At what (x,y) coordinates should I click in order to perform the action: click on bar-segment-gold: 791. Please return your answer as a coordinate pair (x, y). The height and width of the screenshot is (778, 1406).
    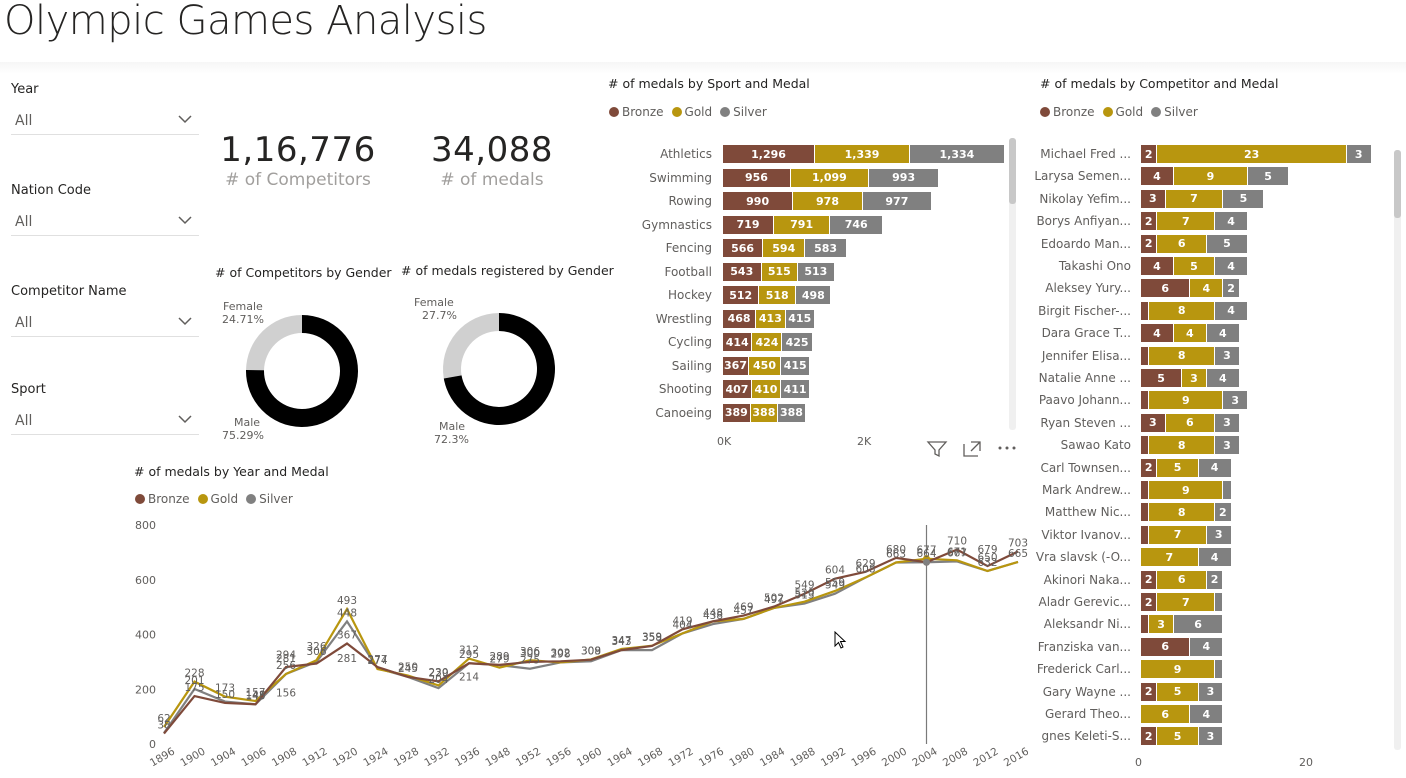
    Looking at the image, I should click on (802, 224).